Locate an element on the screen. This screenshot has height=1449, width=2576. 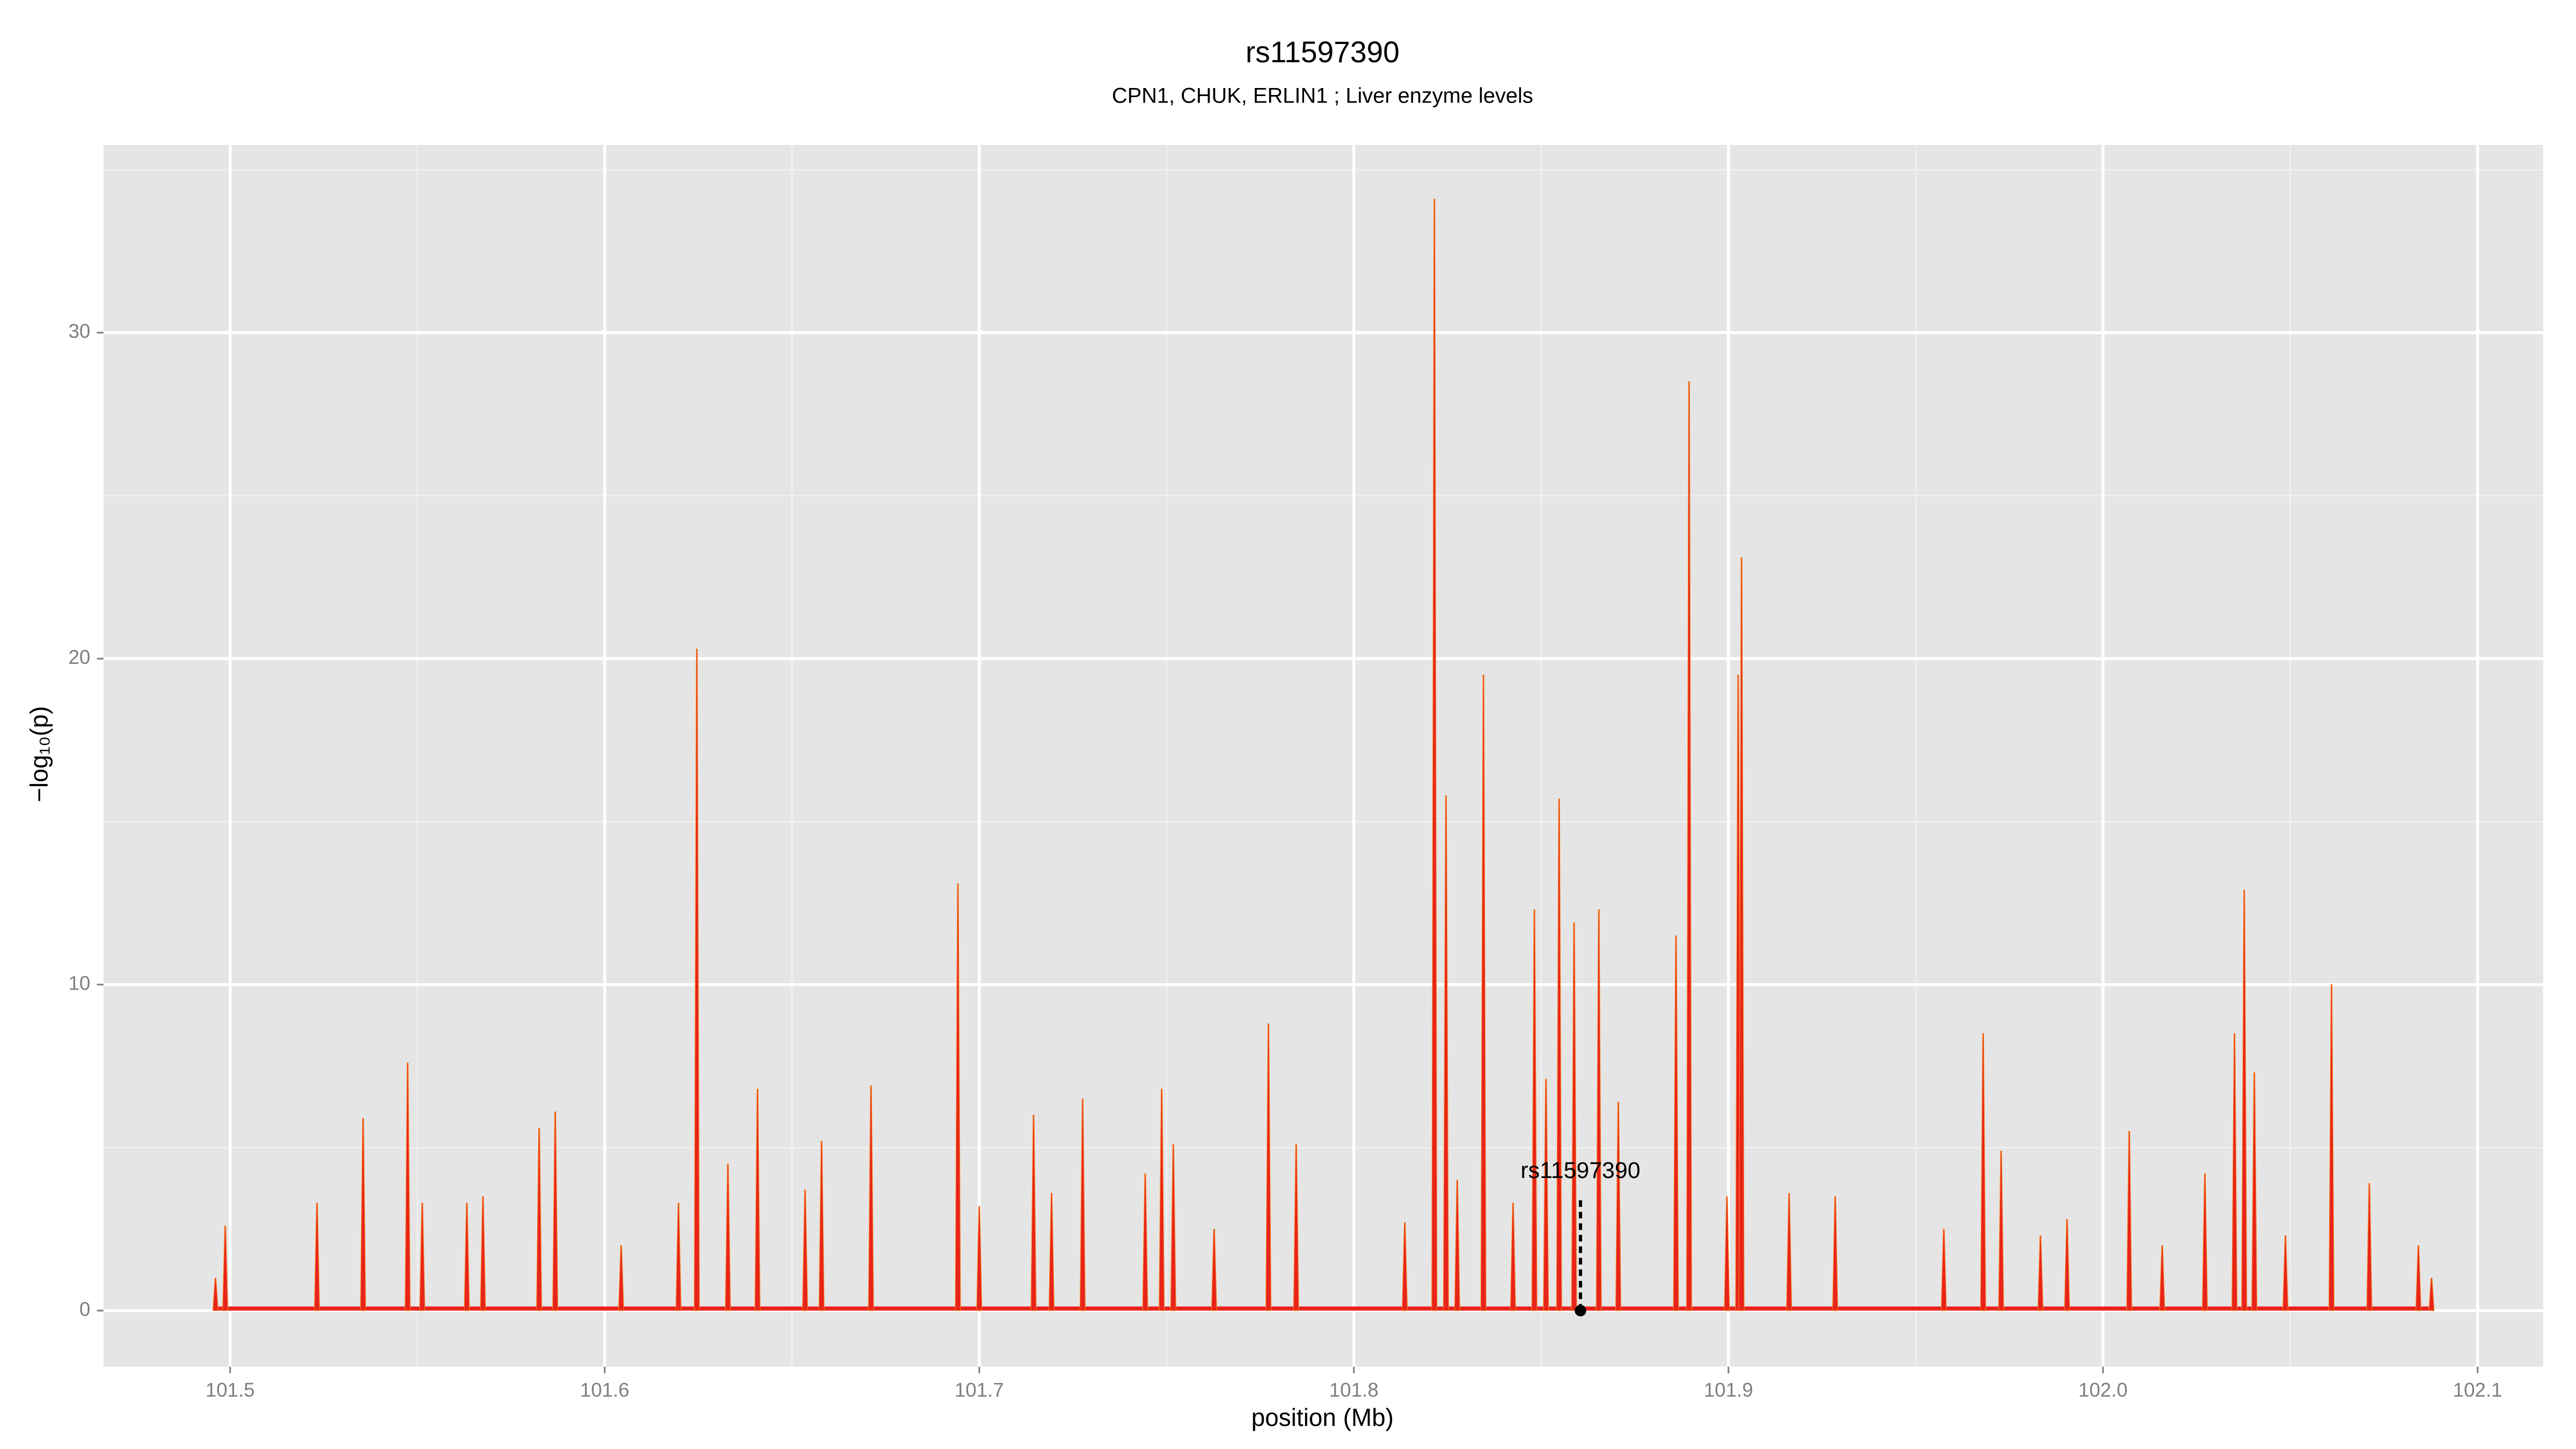
x-tick-label: 101.7 is located at coordinates (979, 1390).